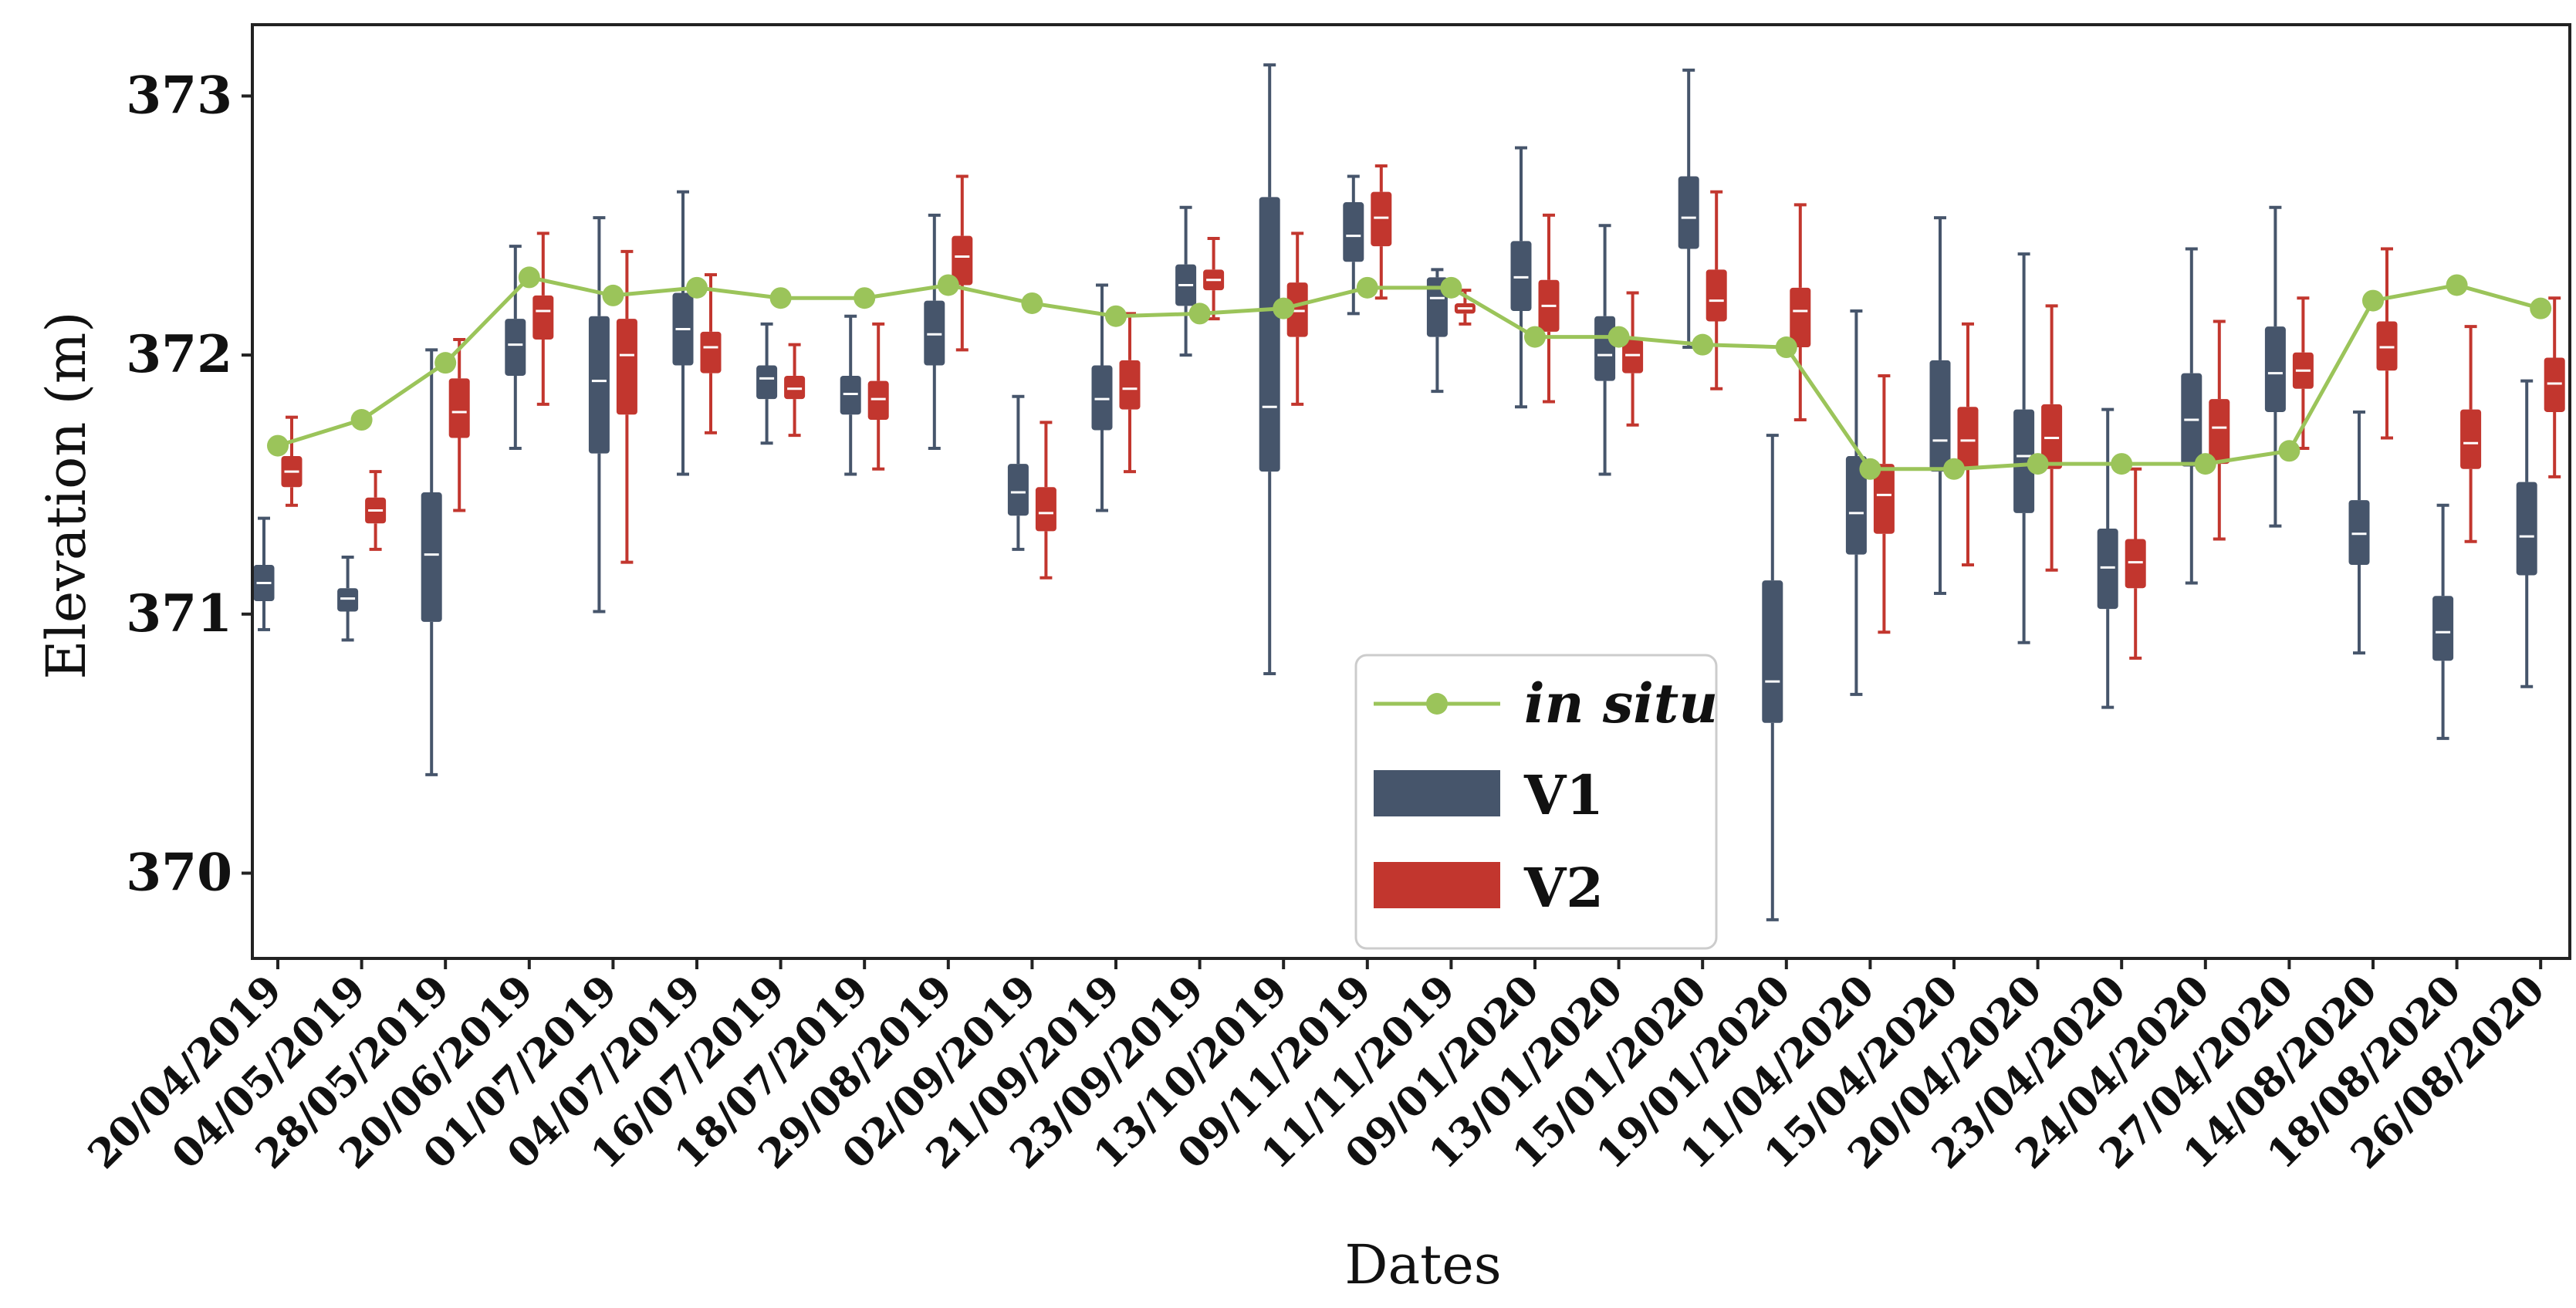 This screenshot has width=2576, height=1308. What do you see at coordinates (1437, 704) in the screenshot?
I see `legend-in-situ-marker` at bounding box center [1437, 704].